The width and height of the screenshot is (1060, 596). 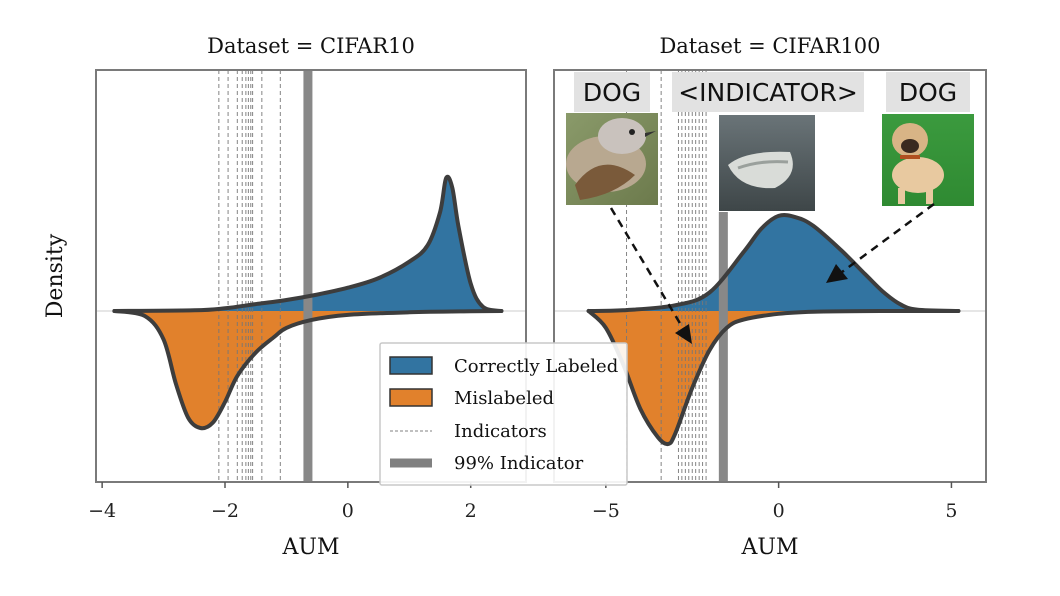 I want to click on y-axis-label: Density, so click(x=55, y=275).